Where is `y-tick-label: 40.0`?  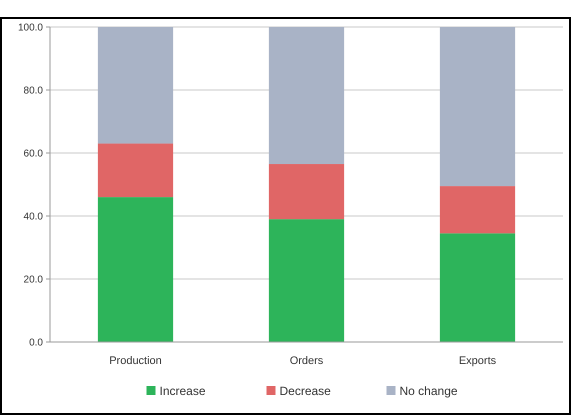
y-tick-label: 40.0 is located at coordinates (34, 217).